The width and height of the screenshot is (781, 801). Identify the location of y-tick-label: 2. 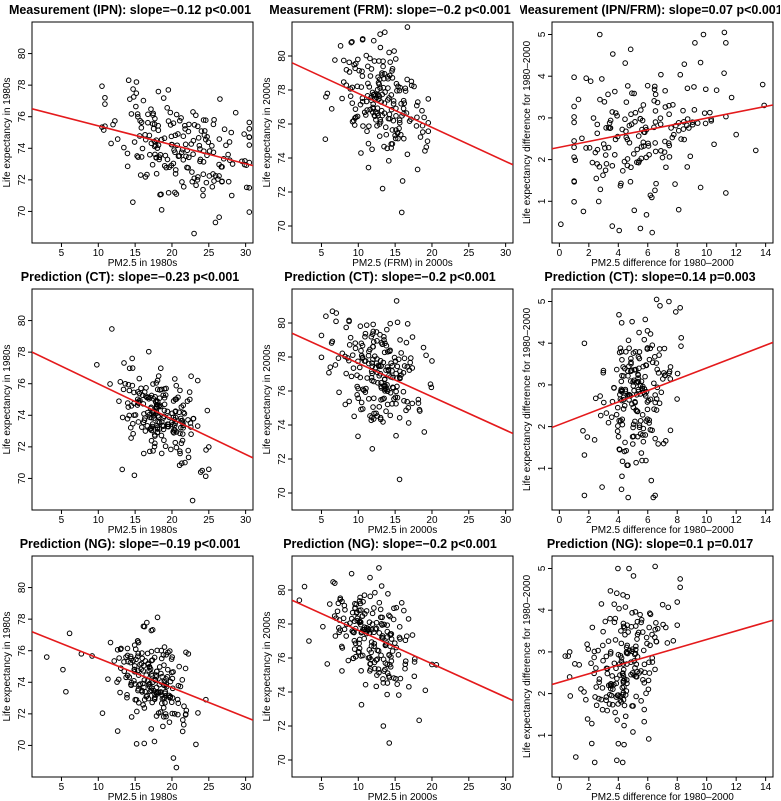
(542, 426).